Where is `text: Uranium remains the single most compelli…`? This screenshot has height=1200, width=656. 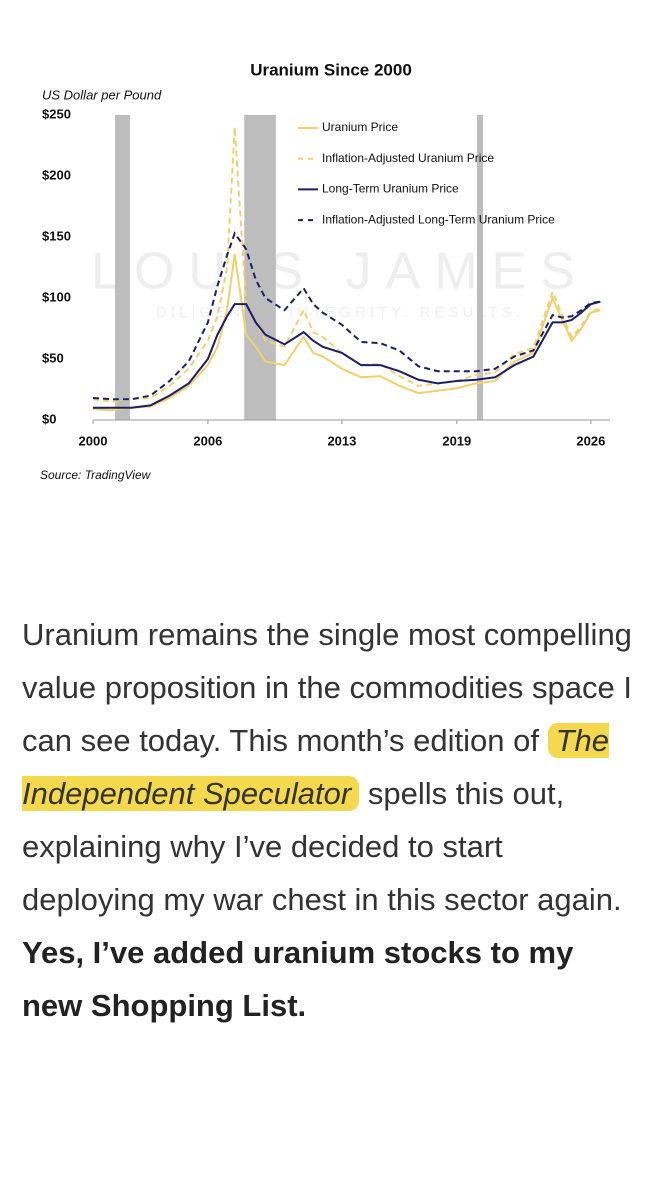
text: Uranium remains the single most compelli… is located at coordinates (327, 687).